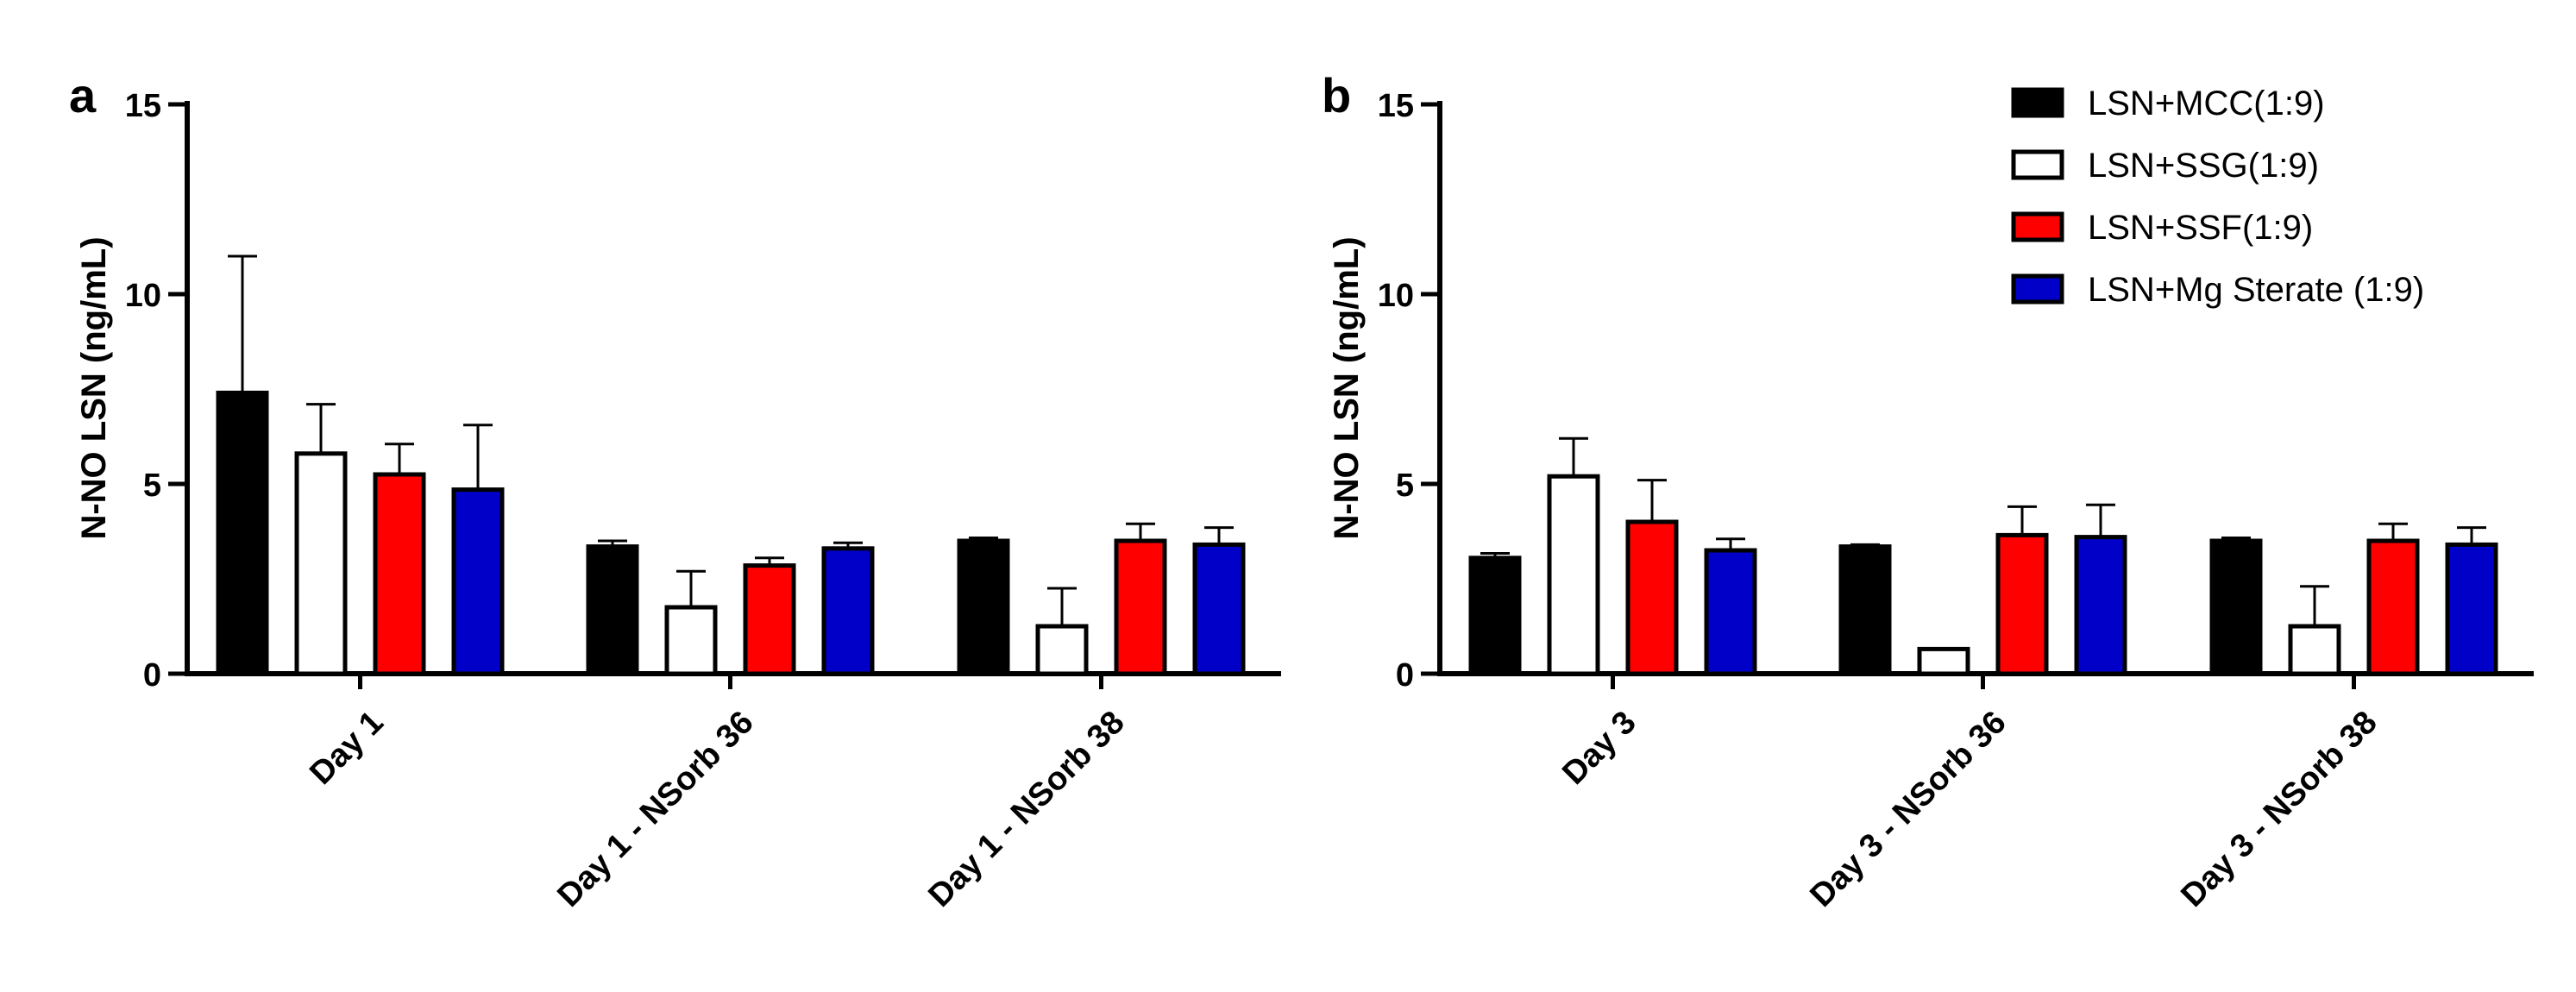 The image size is (2576, 992). Describe the element at coordinates (2206, 103) in the screenshot. I see `legend-label-mcc: LSN+MCC(1:9)` at that location.